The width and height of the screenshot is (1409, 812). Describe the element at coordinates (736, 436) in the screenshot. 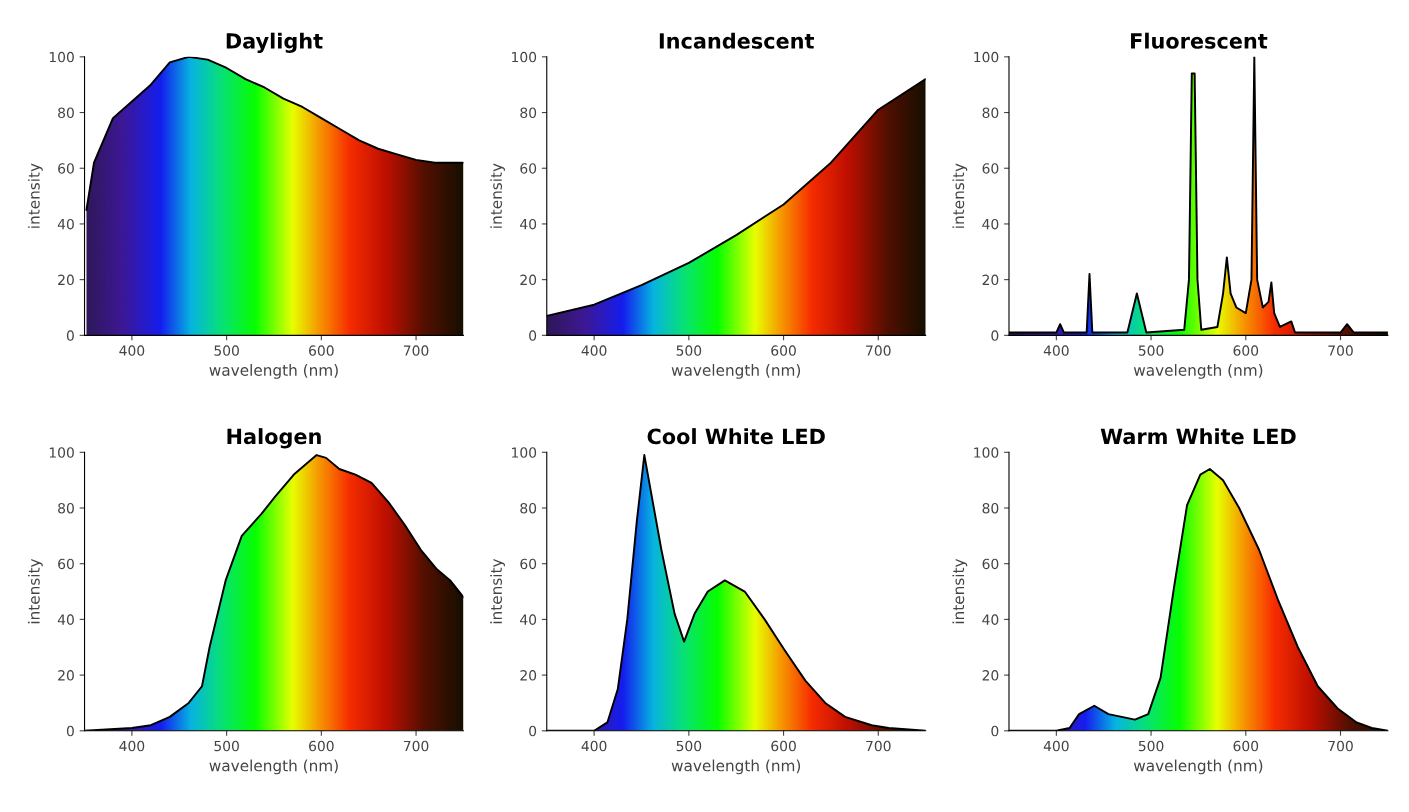

I see `chart-title: Cool White LED` at that location.